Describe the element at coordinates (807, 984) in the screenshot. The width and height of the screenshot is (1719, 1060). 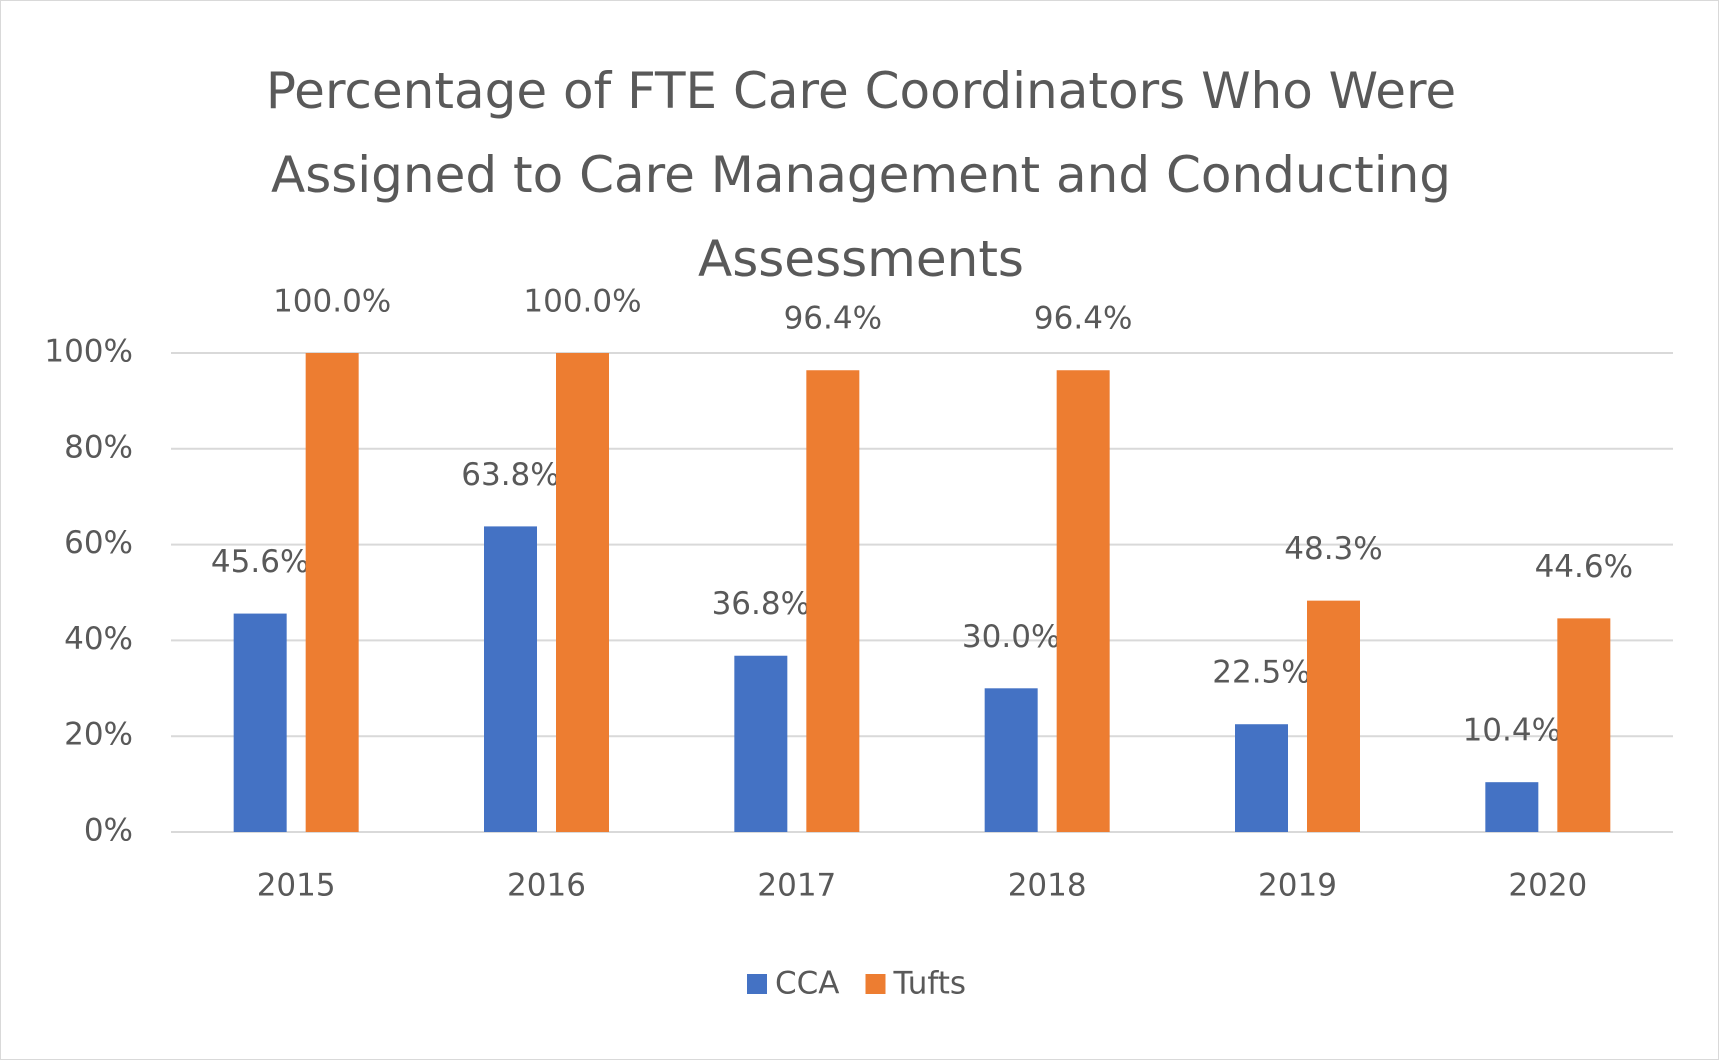
I see `legend-label: CCA` at that location.